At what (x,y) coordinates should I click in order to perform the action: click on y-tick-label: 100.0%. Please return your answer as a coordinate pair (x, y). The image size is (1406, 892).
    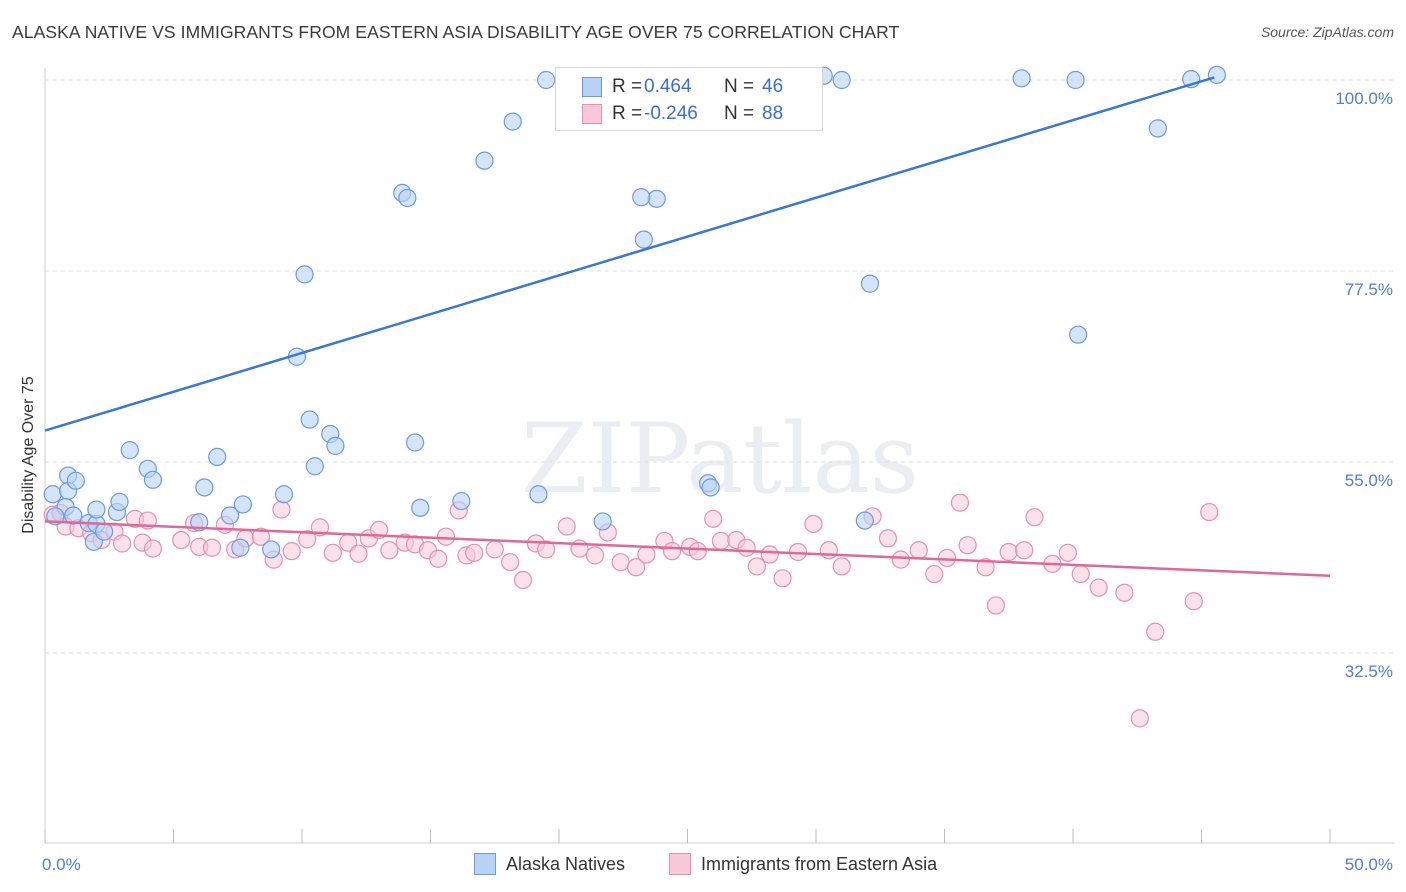
    Looking at the image, I should click on (1364, 98).